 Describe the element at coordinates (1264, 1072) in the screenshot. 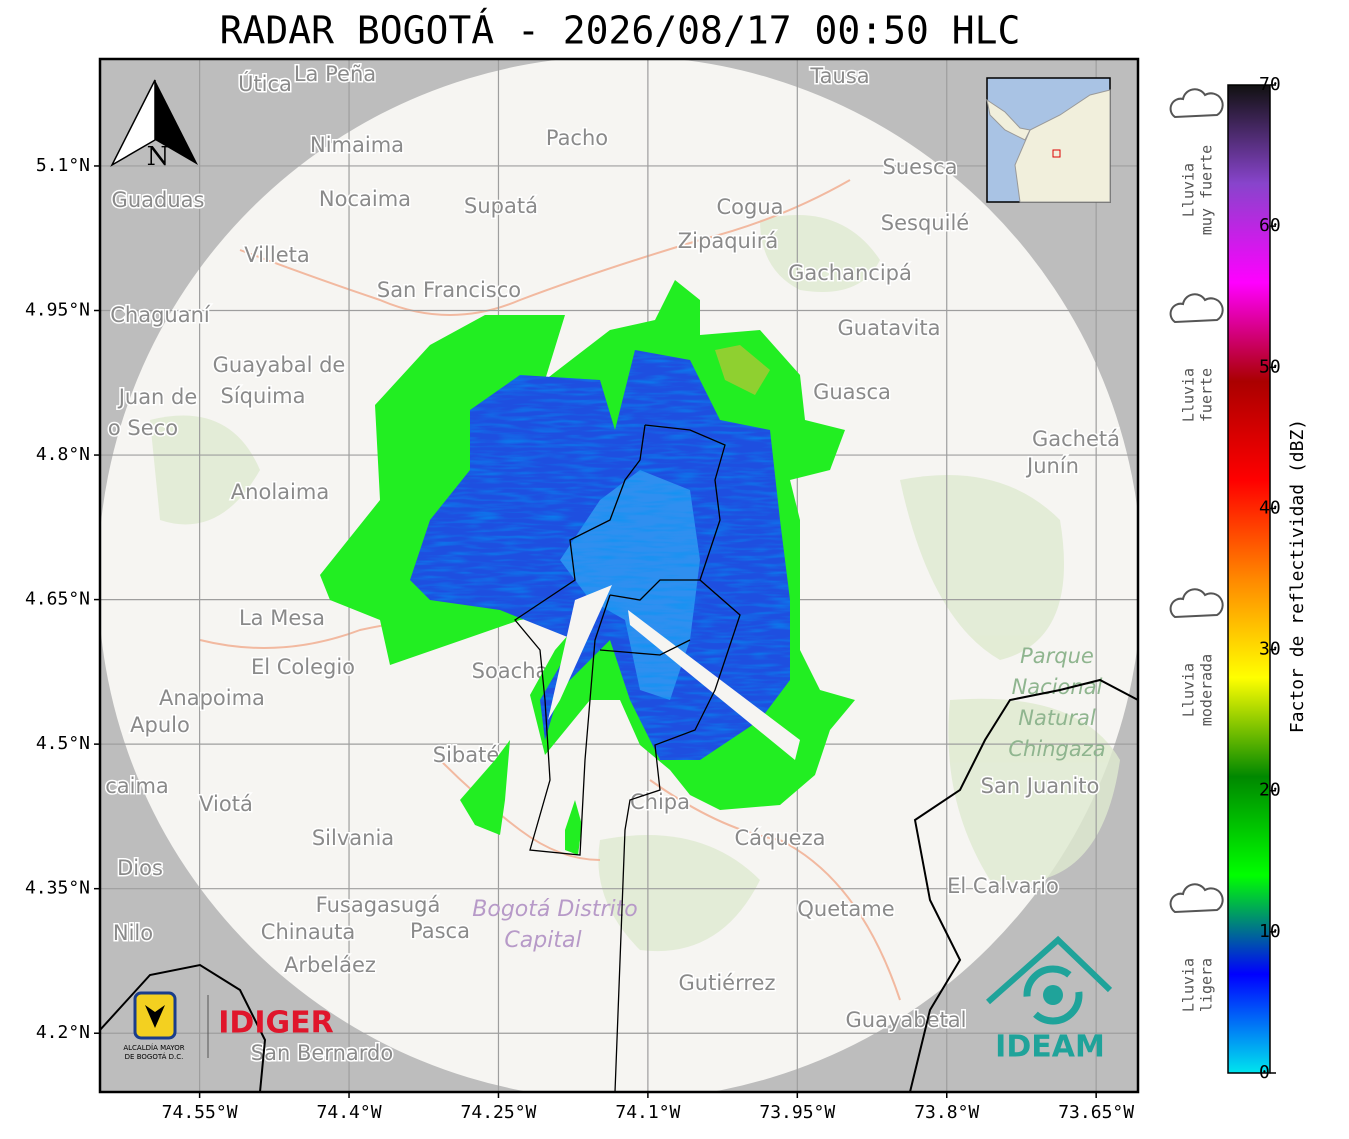

I see `colorbar-tick-label: 0` at that location.